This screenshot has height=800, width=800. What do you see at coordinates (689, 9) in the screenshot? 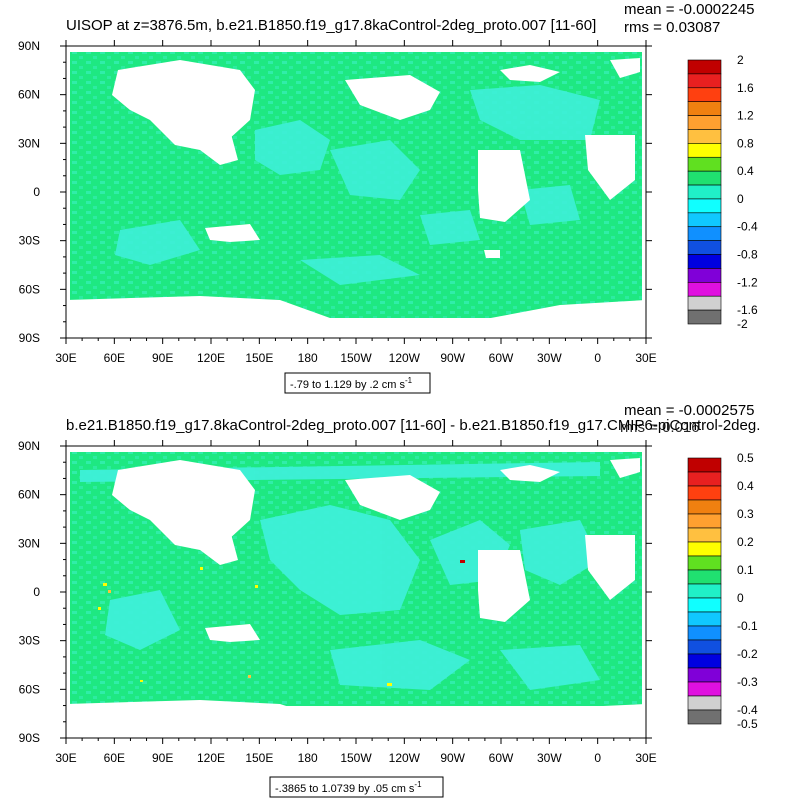
I see `panel-1-mean: mean = -0.0002245` at bounding box center [689, 9].